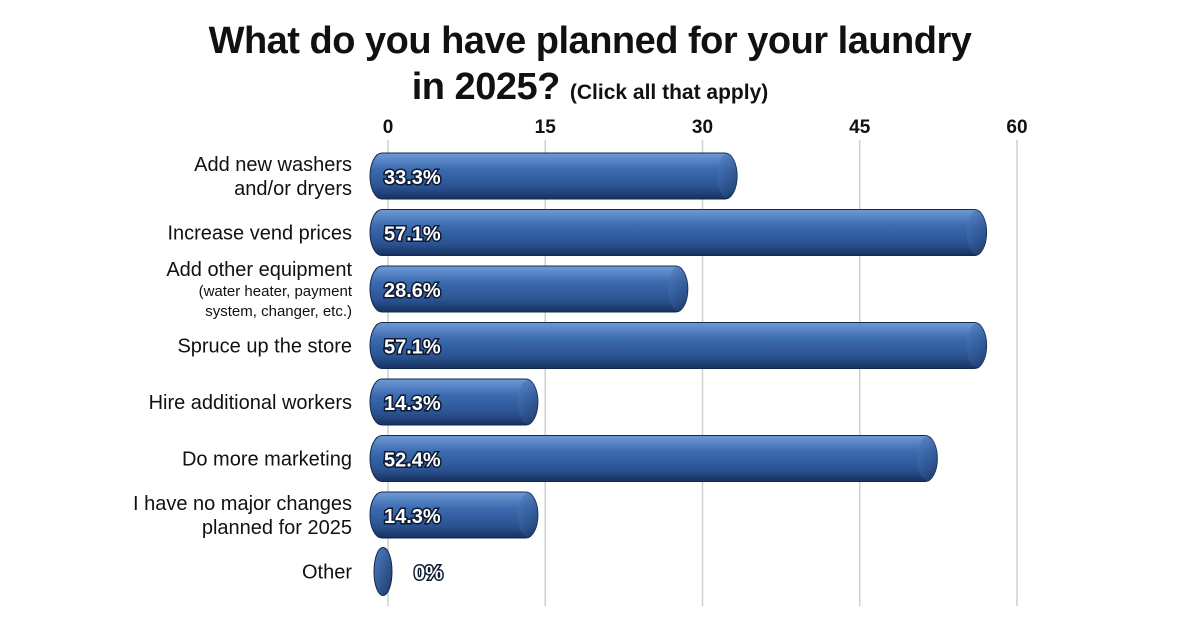 This screenshot has width=1200, height=628. Describe the element at coordinates (250, 403) in the screenshot. I see `category-label: Hire additional workers` at that location.